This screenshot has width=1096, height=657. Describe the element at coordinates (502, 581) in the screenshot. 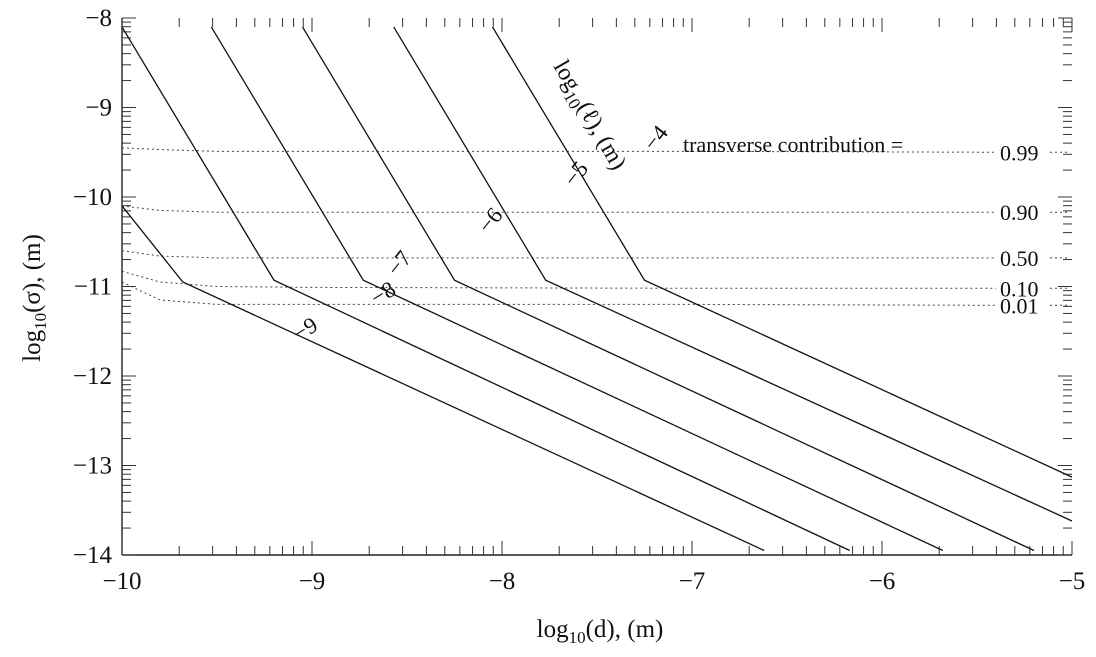

I see `x-tick-label: −8` at that location.